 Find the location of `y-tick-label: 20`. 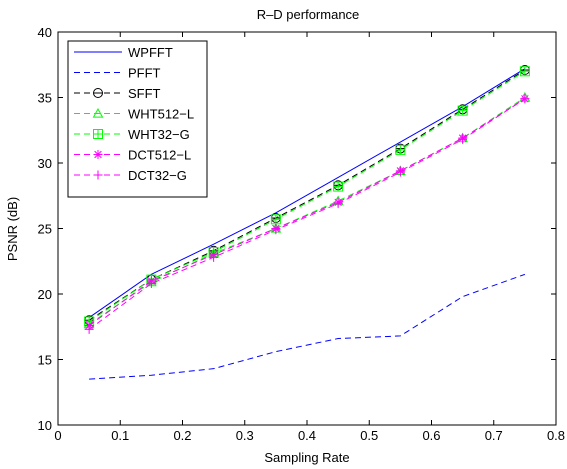

y-tick-label: 20 is located at coordinates (45, 294).